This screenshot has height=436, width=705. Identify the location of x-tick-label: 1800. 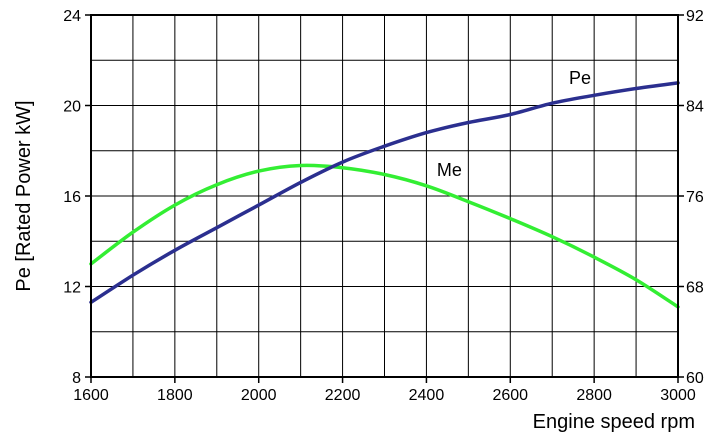
(175, 395).